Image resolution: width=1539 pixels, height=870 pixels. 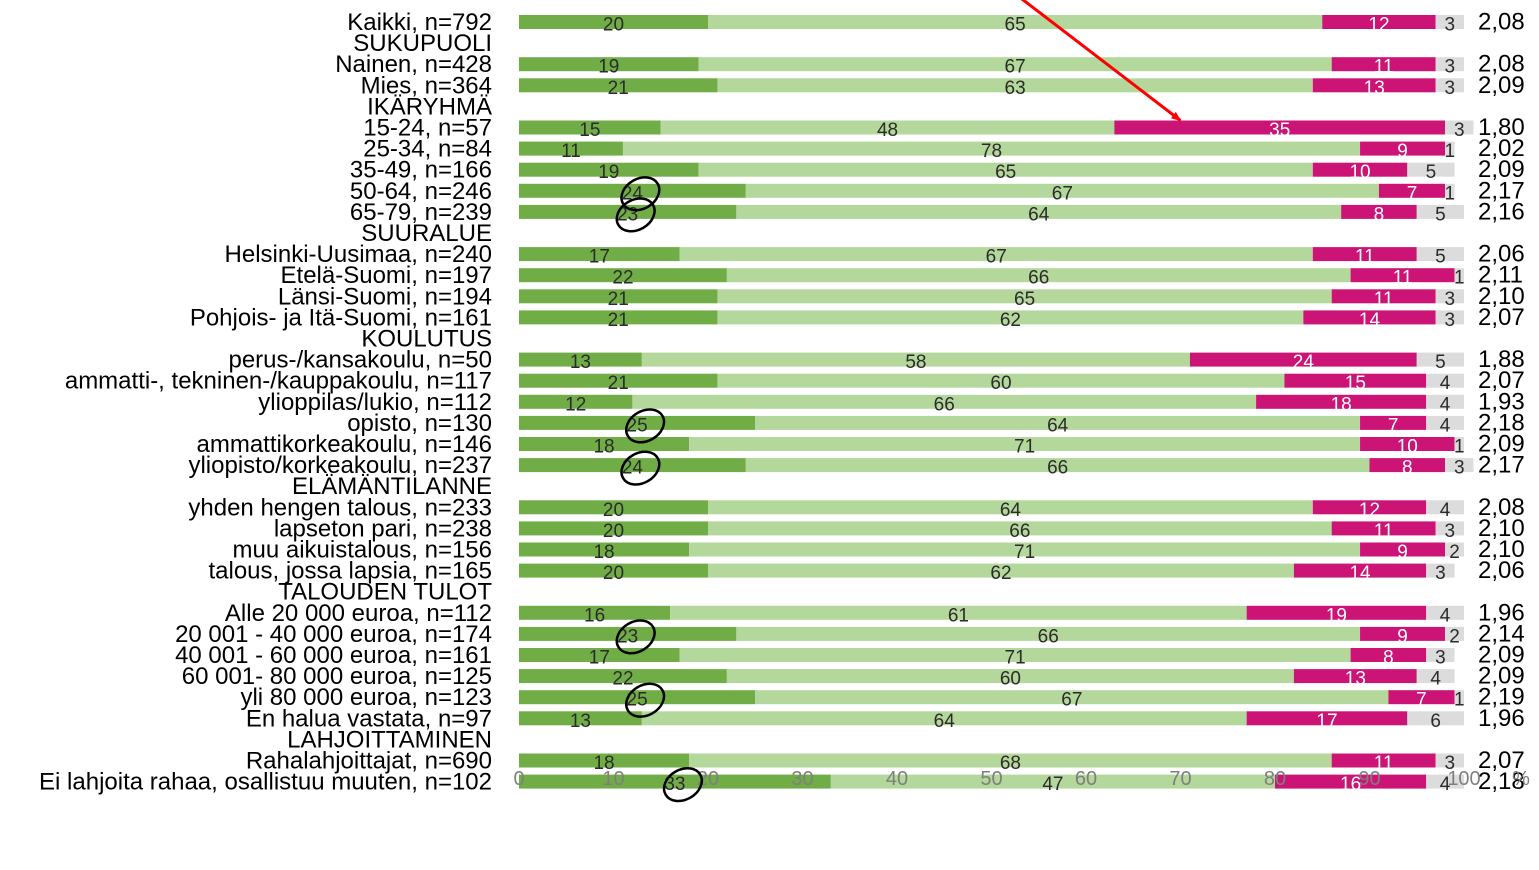 What do you see at coordinates (1052, 784) in the screenshot?
I see `bar-value-label: 47` at bounding box center [1052, 784].